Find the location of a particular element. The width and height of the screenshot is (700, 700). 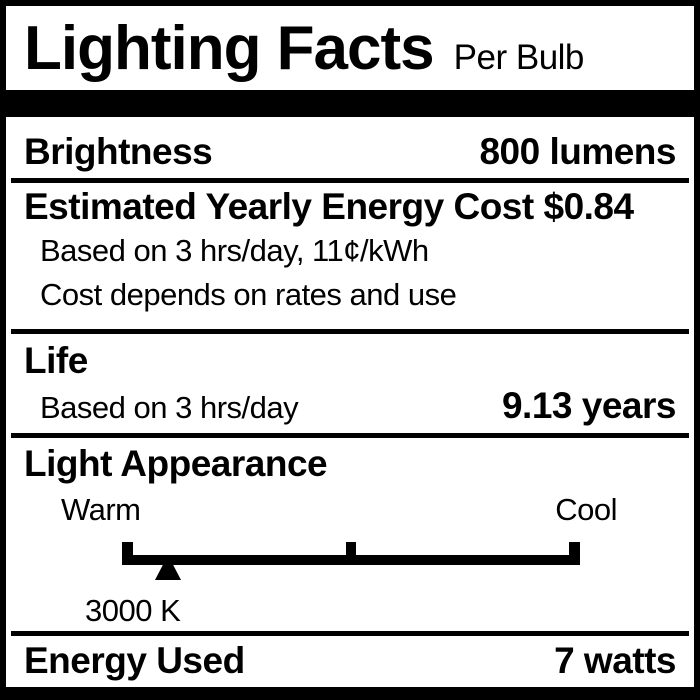

label-subtitle: Per Bulb is located at coordinates (519, 57).